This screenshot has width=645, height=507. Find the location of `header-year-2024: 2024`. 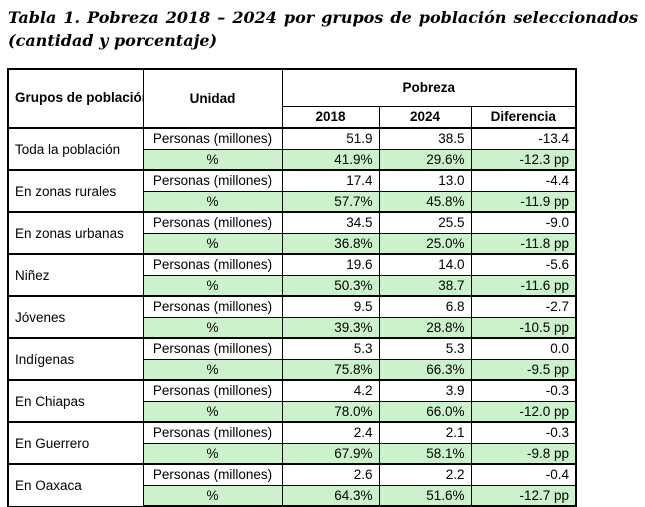

header-year-2024: 2024 is located at coordinates (425, 117).